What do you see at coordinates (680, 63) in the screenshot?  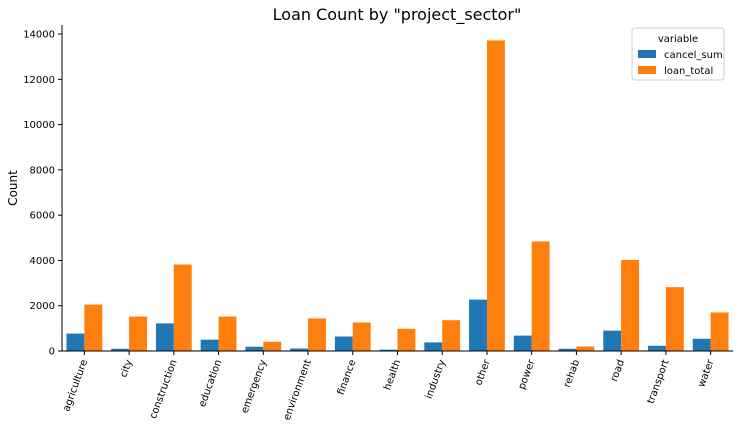 I see `legend-items: cancel_sum loan_total` at bounding box center [680, 63].